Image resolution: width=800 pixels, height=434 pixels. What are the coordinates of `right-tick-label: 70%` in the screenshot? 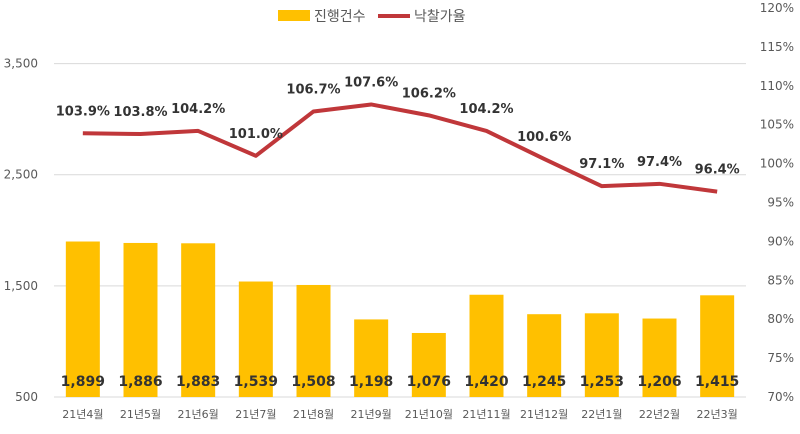 It's located at (780, 397).